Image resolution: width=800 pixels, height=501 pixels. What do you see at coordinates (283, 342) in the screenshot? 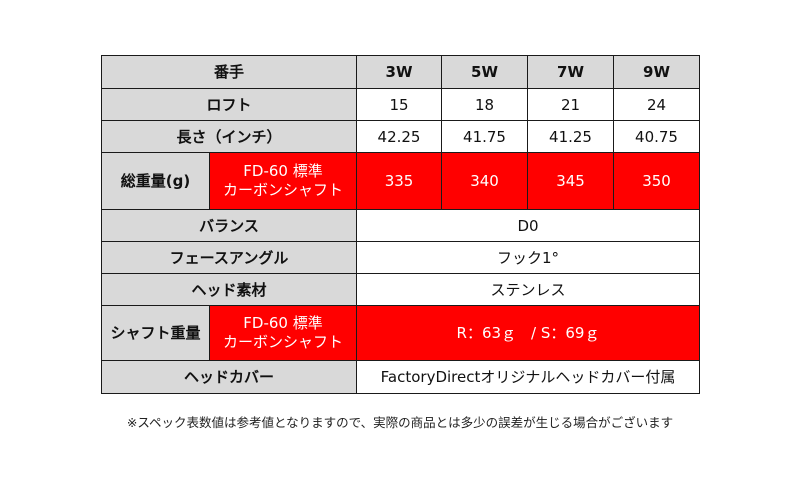
I see `shaft-weight-shaft-label-line2: カーボンシャフト` at bounding box center [283, 342].